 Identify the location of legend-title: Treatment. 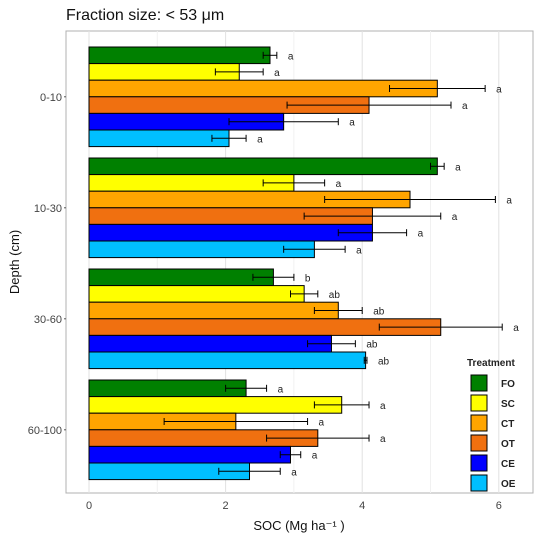
(491, 363).